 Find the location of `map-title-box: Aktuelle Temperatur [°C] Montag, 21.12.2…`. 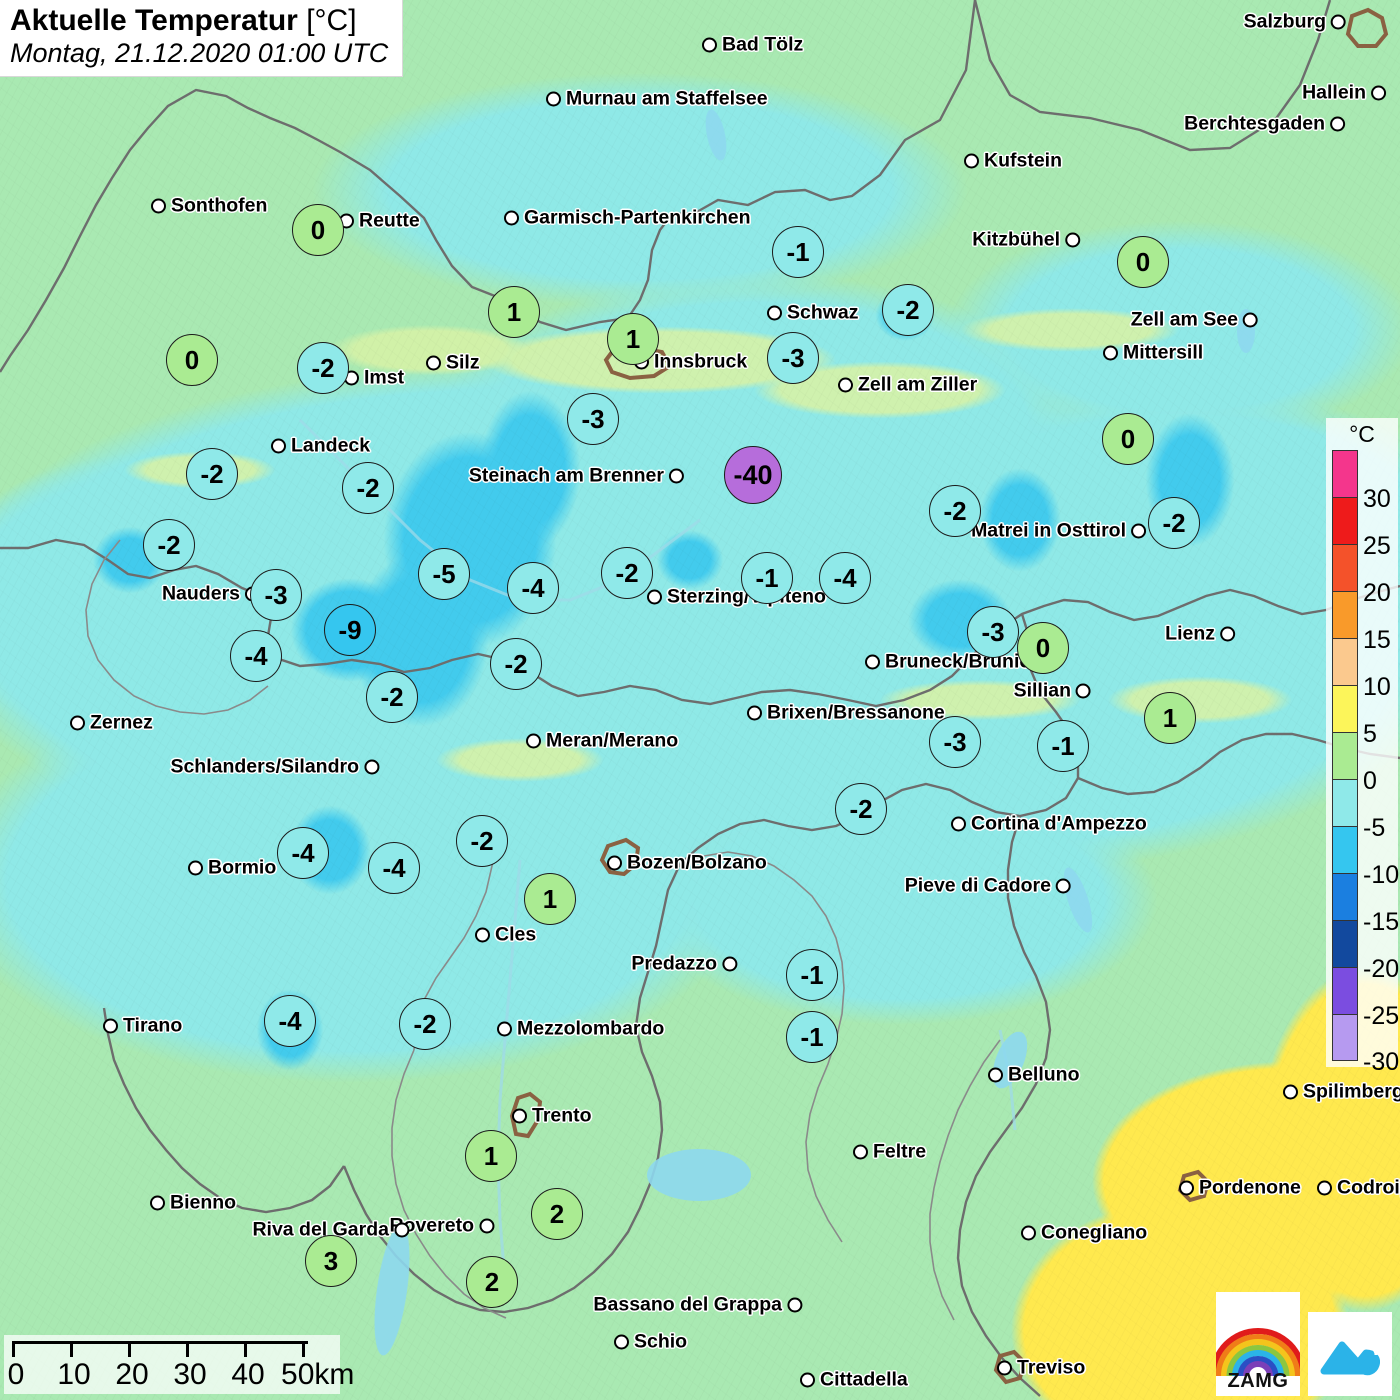

map-title-box: Aktuelle Temperatur [°C] Montag, 21.12.2… is located at coordinates (201, 38).